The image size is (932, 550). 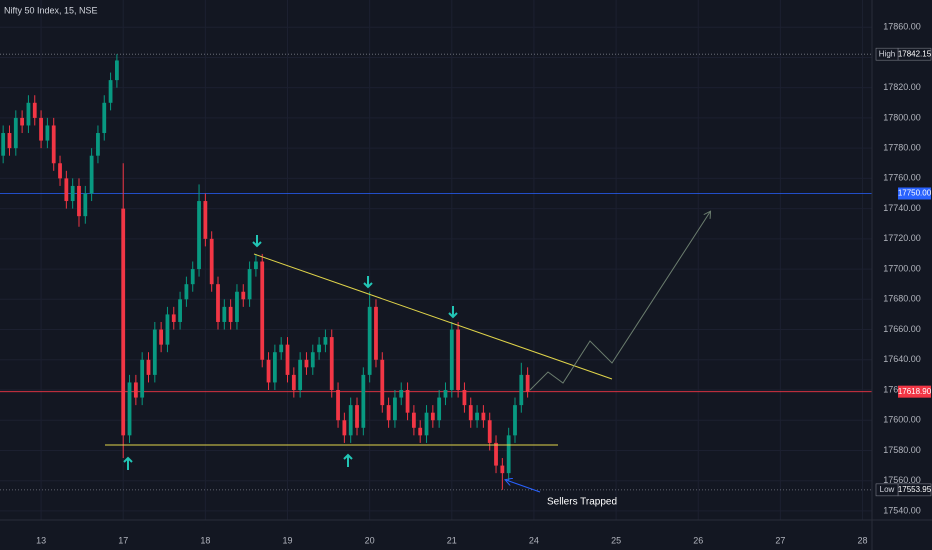 What do you see at coordinates (902, 148) in the screenshot?
I see `y-tick-label: 17780.00` at bounding box center [902, 148].